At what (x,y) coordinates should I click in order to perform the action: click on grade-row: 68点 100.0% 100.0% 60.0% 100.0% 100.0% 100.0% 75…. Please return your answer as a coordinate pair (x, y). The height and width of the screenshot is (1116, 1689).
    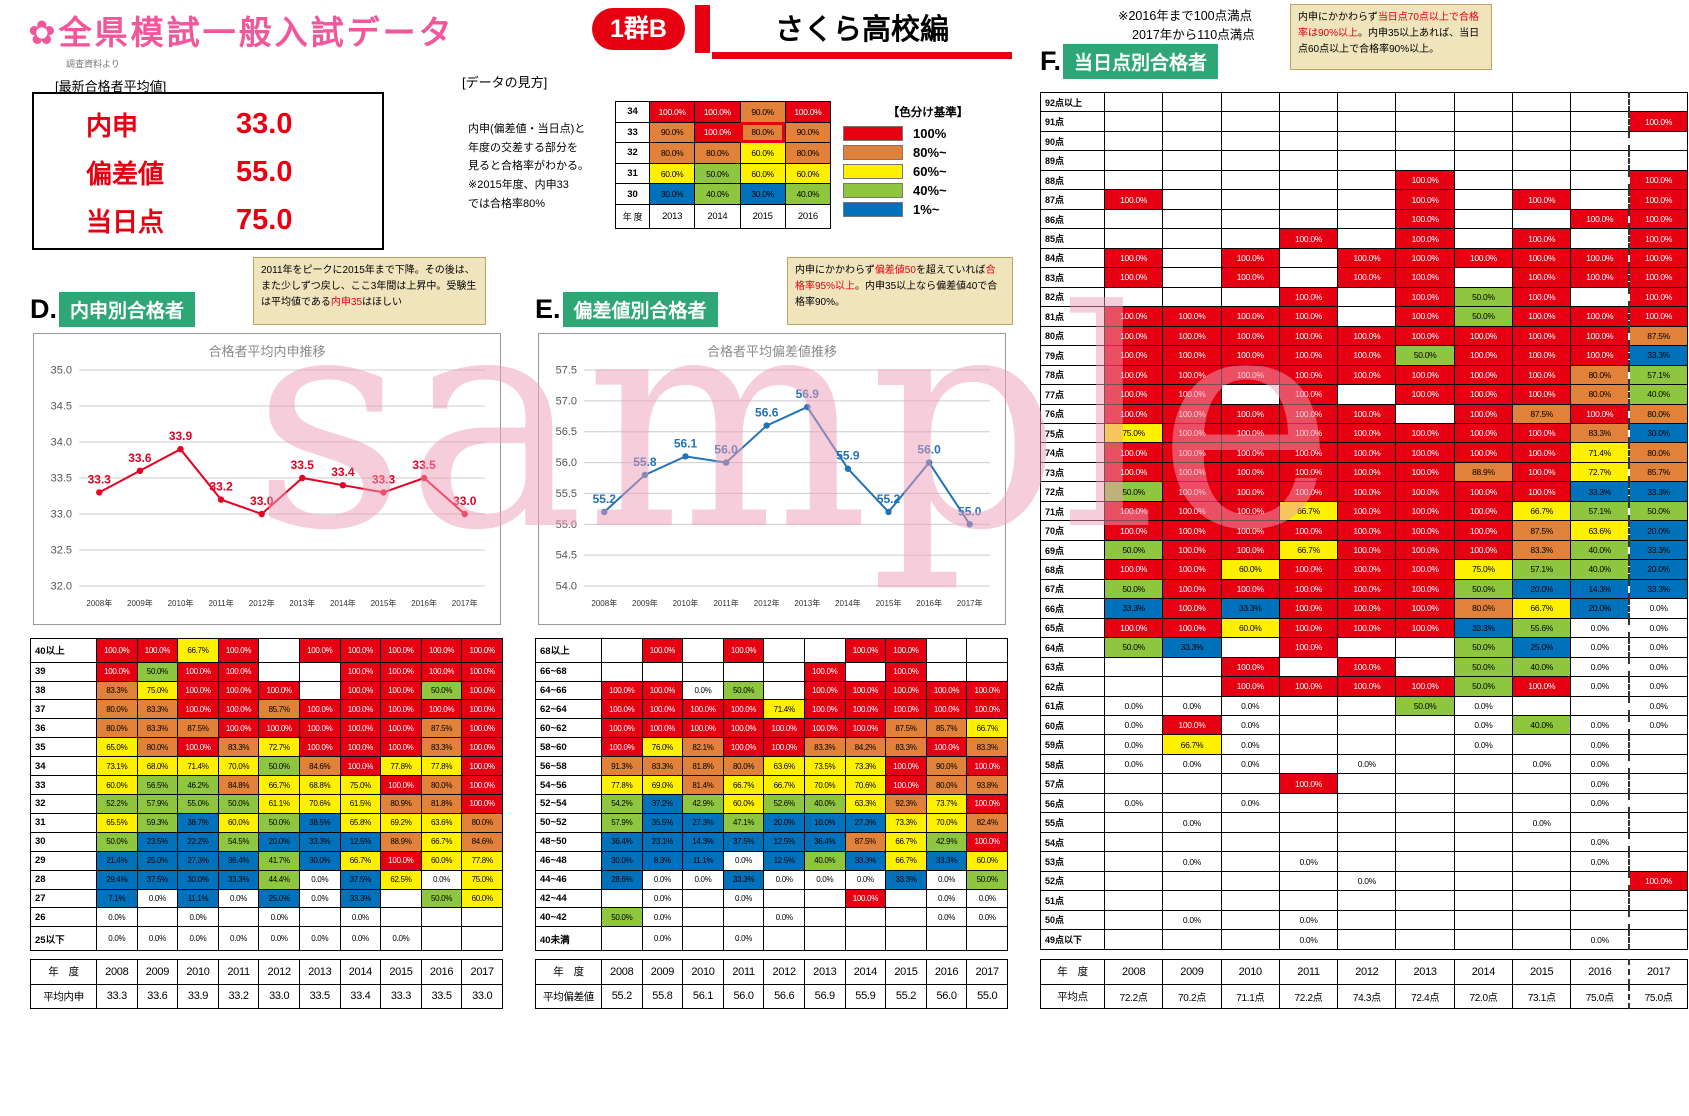
    Looking at the image, I should click on (1364, 569).